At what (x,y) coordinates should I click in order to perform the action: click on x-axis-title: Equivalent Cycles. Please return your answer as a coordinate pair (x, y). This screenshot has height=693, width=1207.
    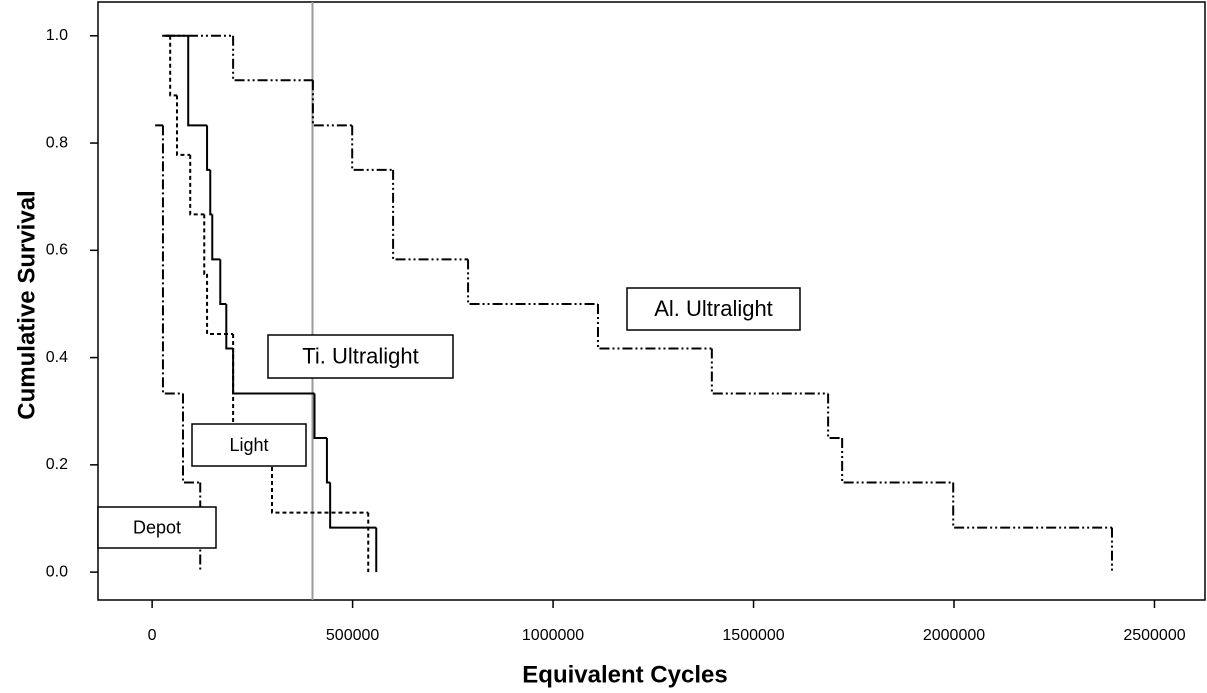
    Looking at the image, I should click on (624, 674).